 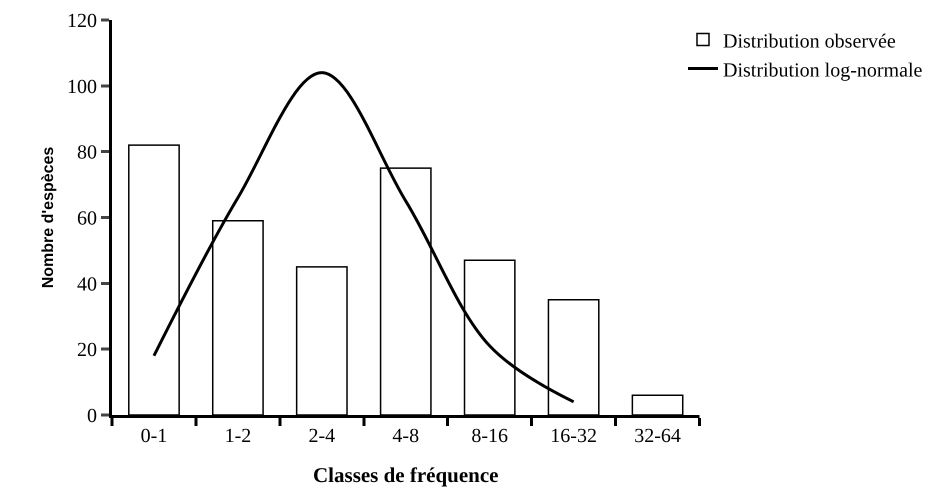 What do you see at coordinates (87, 350) in the screenshot?
I see `y-tick-label: 20` at bounding box center [87, 350].